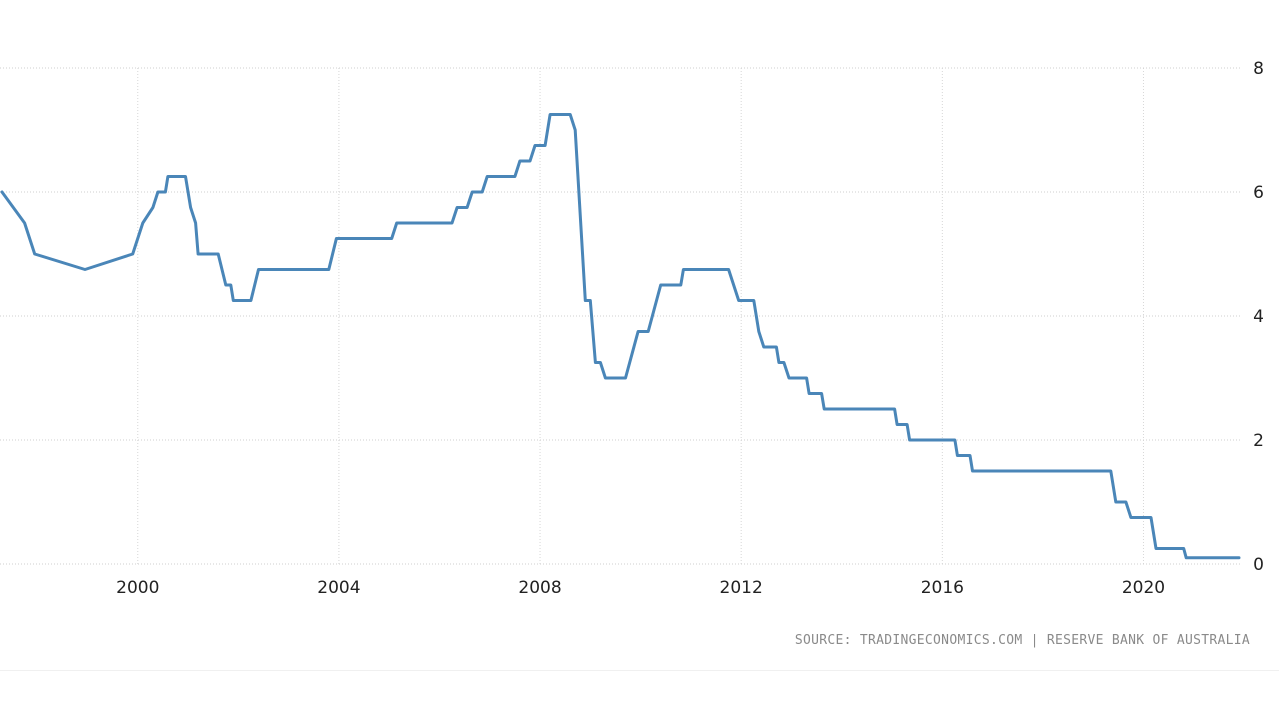 The height and width of the screenshot is (720, 1279). Describe the element at coordinates (539, 588) in the screenshot. I see `x-tick-label: 2008` at that location.